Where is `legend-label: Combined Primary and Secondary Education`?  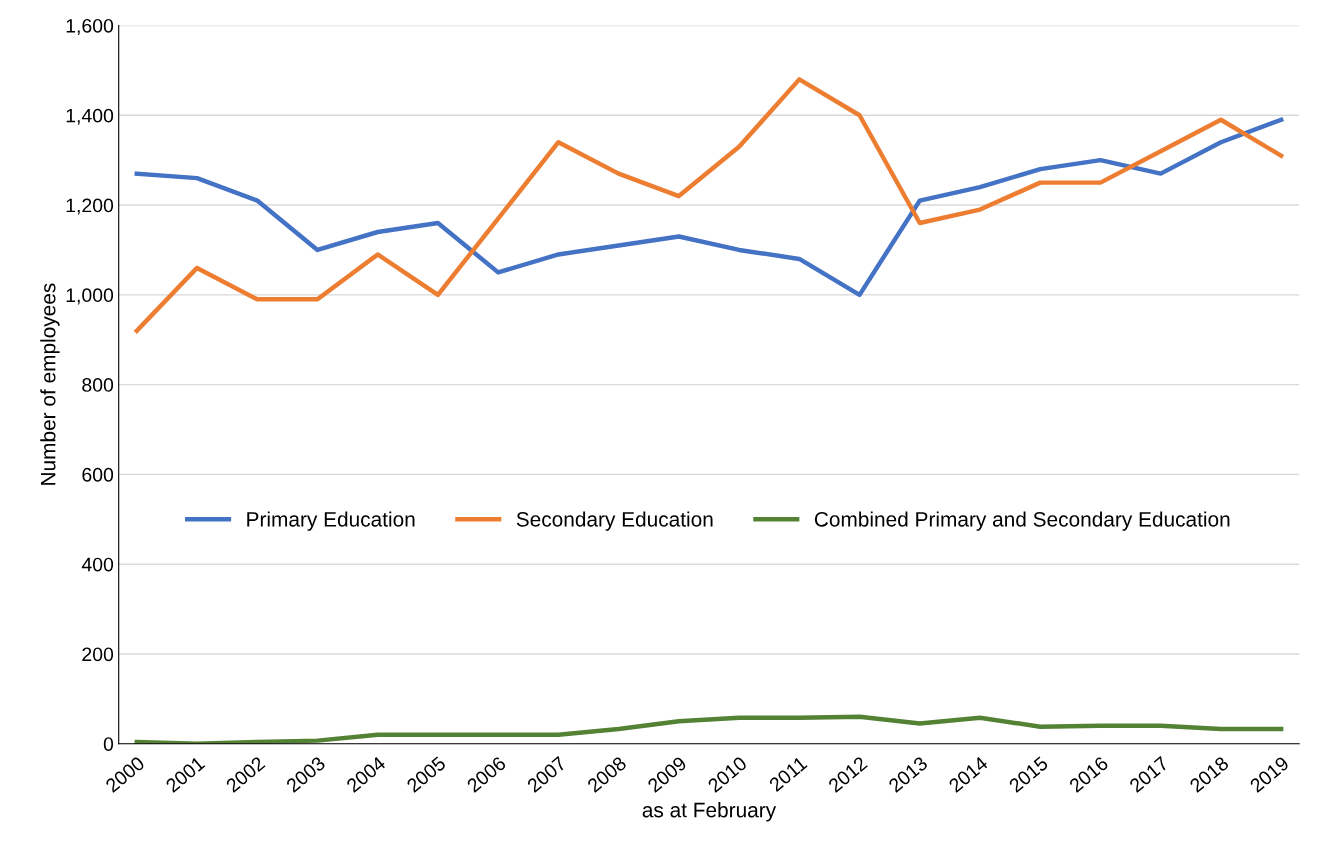
legend-label: Combined Primary and Secondary Education is located at coordinates (1022, 521).